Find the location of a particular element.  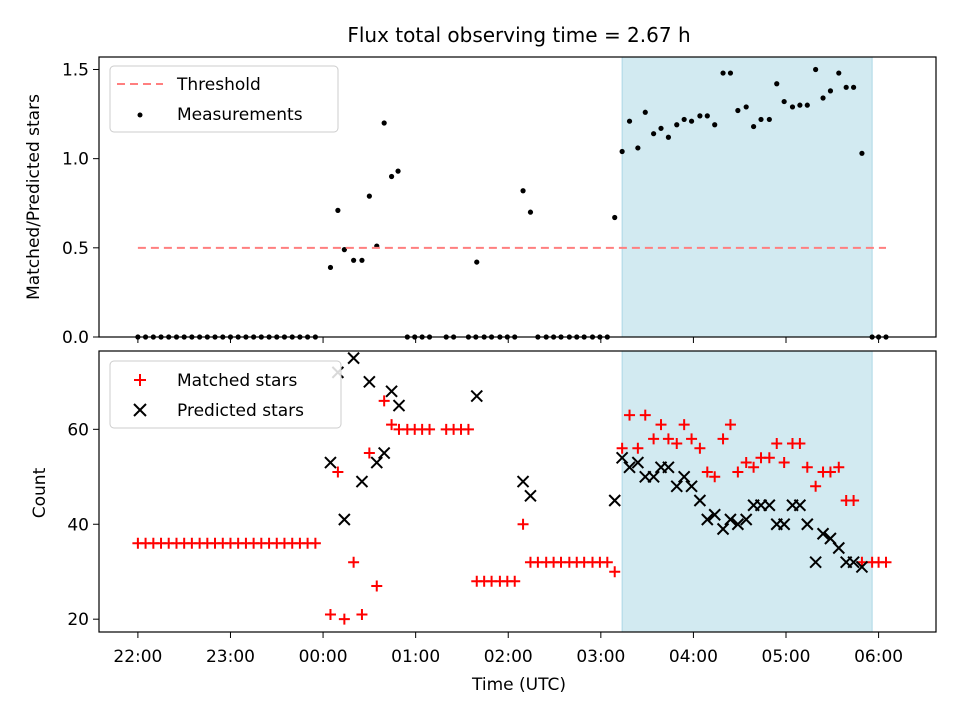

top-y-axis-label: Matched/Predicted stars is located at coordinates (34, 197).